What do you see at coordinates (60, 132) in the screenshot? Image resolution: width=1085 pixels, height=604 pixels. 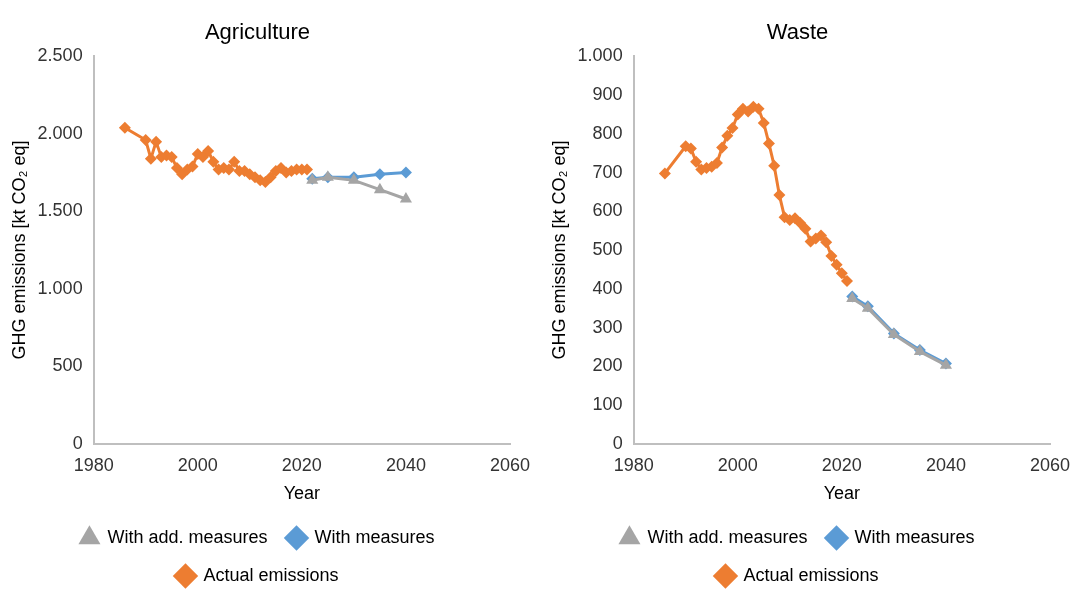 I see `y-tick-label: 2.000` at bounding box center [60, 132].